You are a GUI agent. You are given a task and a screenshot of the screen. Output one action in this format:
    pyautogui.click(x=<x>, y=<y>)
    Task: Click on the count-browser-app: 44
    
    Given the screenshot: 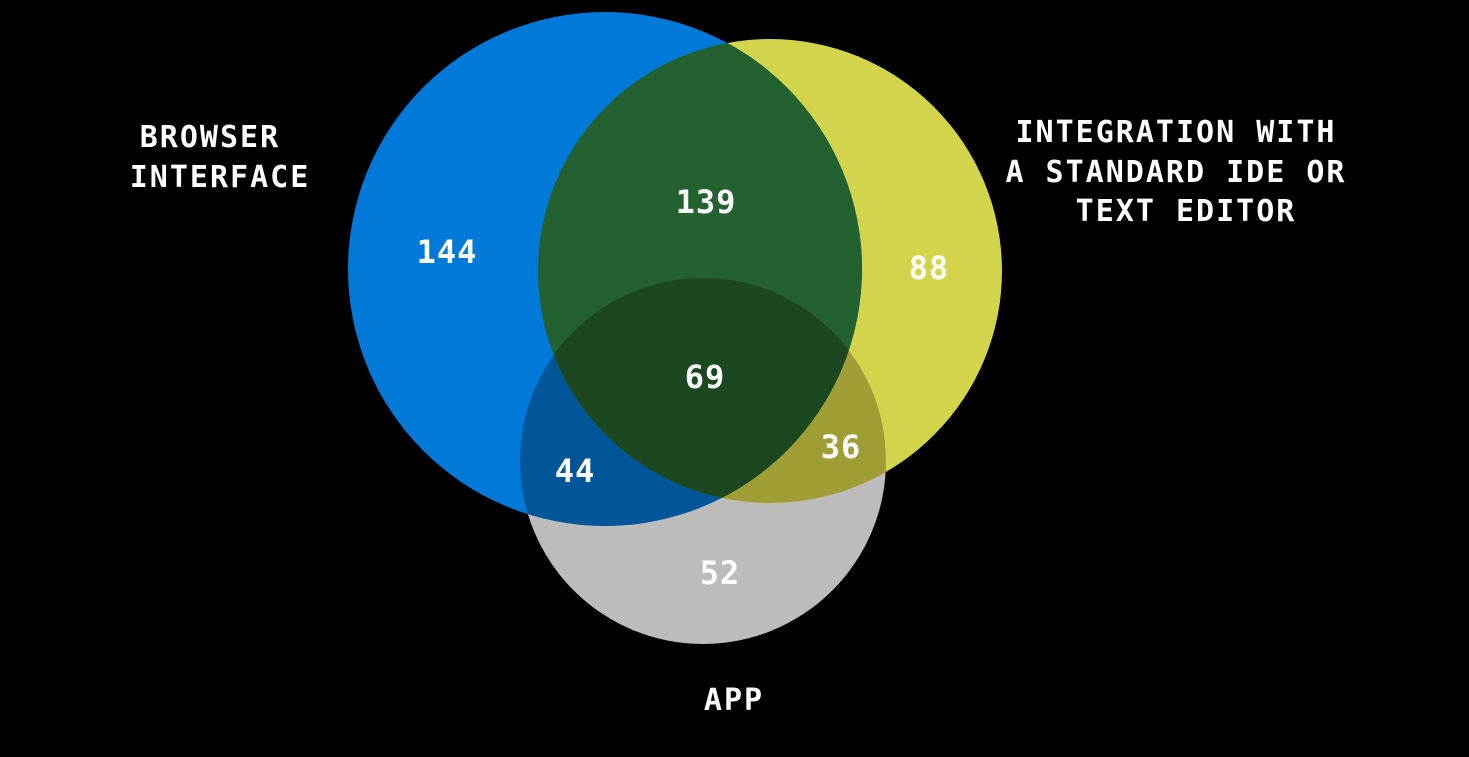 What is the action you would take?
    pyautogui.click(x=575, y=471)
    